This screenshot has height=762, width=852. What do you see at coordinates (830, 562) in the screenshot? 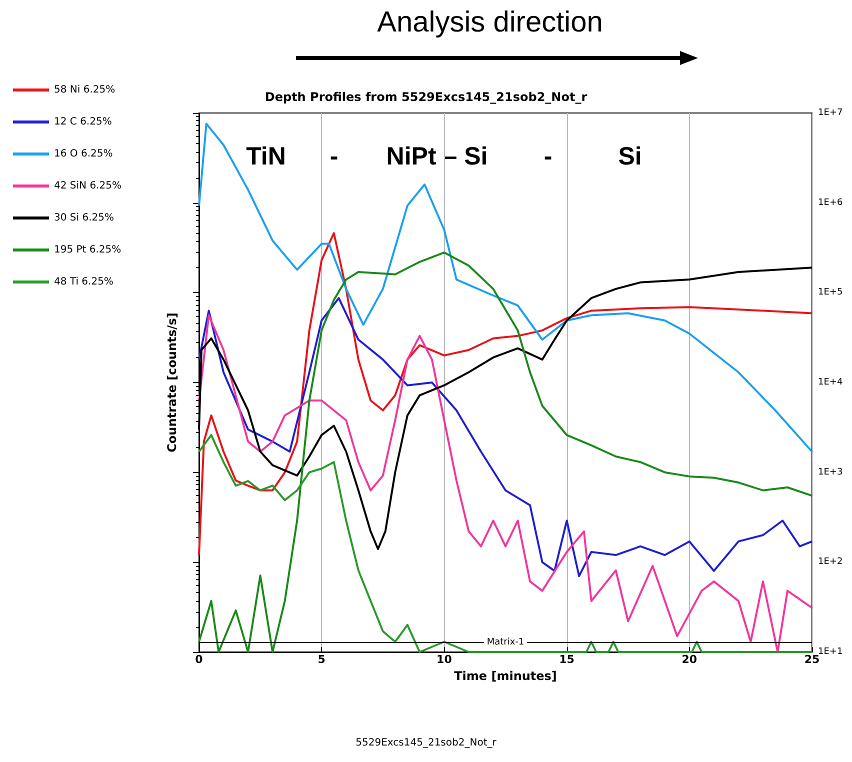
I see `y-tick-label: 1E+2` at bounding box center [830, 562].